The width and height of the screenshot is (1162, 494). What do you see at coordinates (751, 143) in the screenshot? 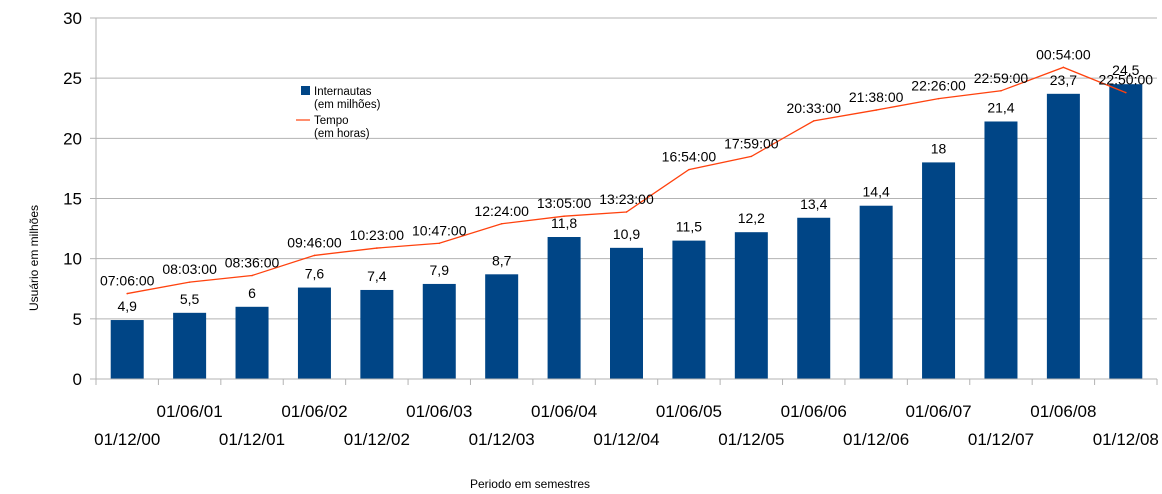
I see `line-value-label: 17:59:00` at bounding box center [751, 143].